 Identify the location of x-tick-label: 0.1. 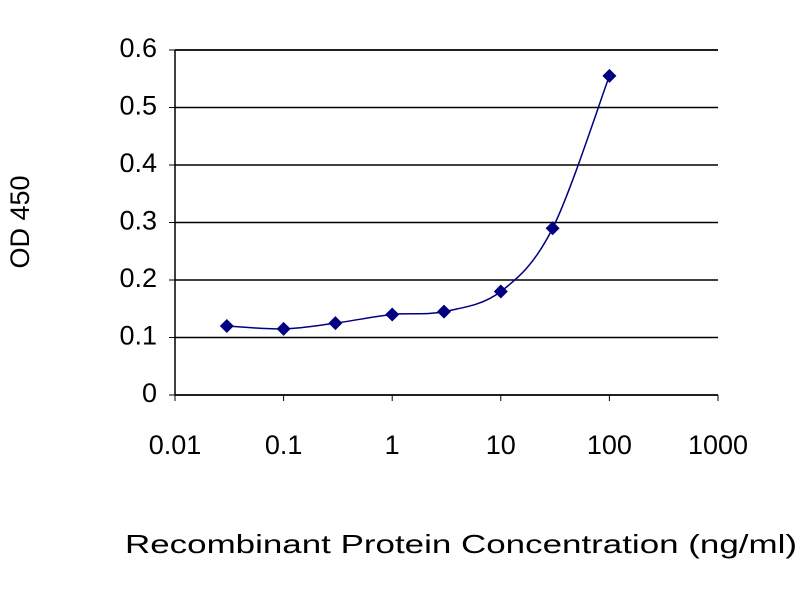
(284, 445).